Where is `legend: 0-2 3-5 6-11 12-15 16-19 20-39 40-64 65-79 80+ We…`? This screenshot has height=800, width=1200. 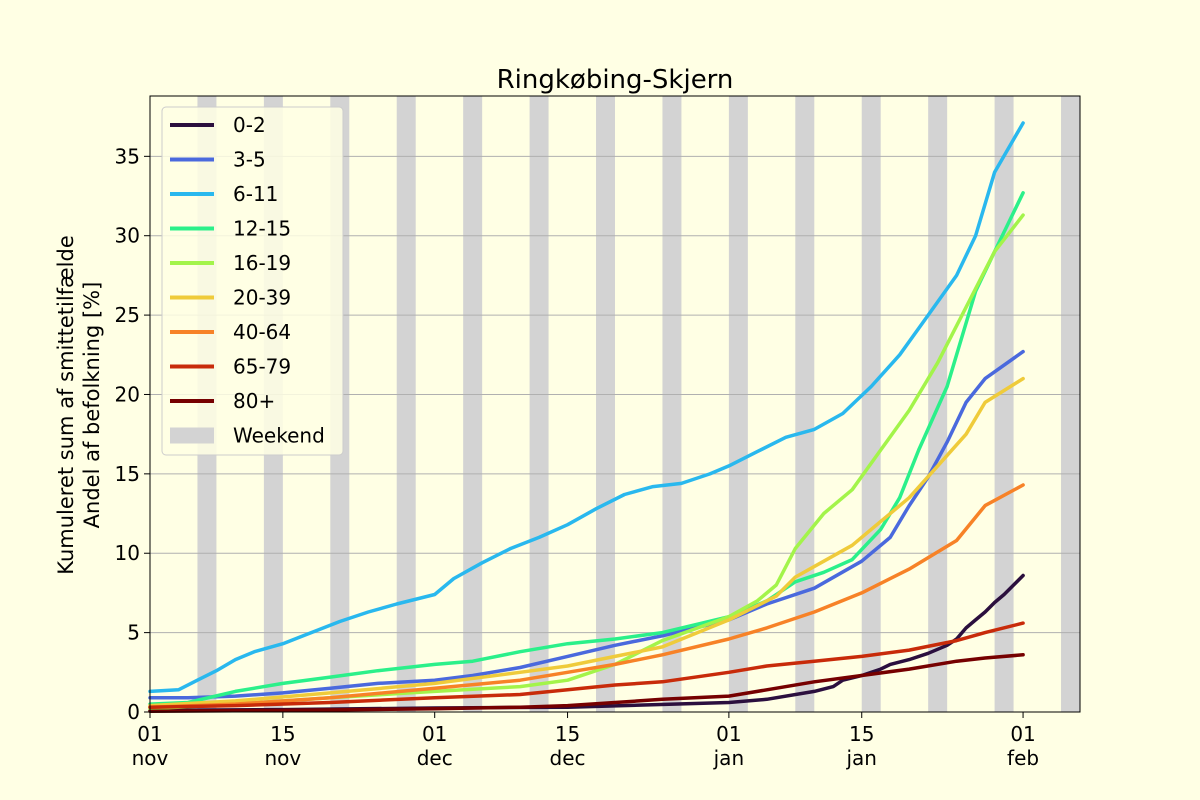
legend: 0-2 3-5 6-11 12-15 16-19 20-39 40-64 65-79 80+ We… is located at coordinates (252, 281).